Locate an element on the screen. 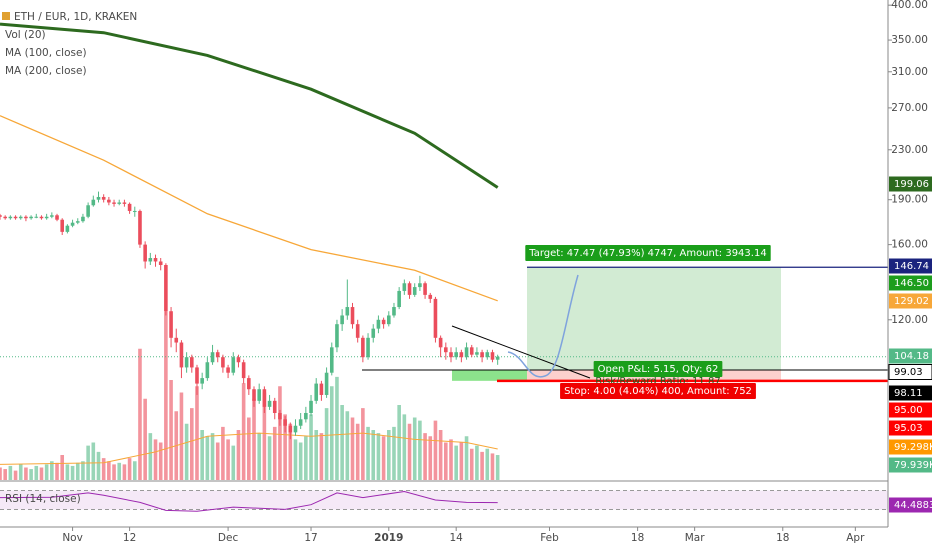 The height and width of the screenshot is (550, 932). price-badge-label: 98.11 is located at coordinates (908, 393).